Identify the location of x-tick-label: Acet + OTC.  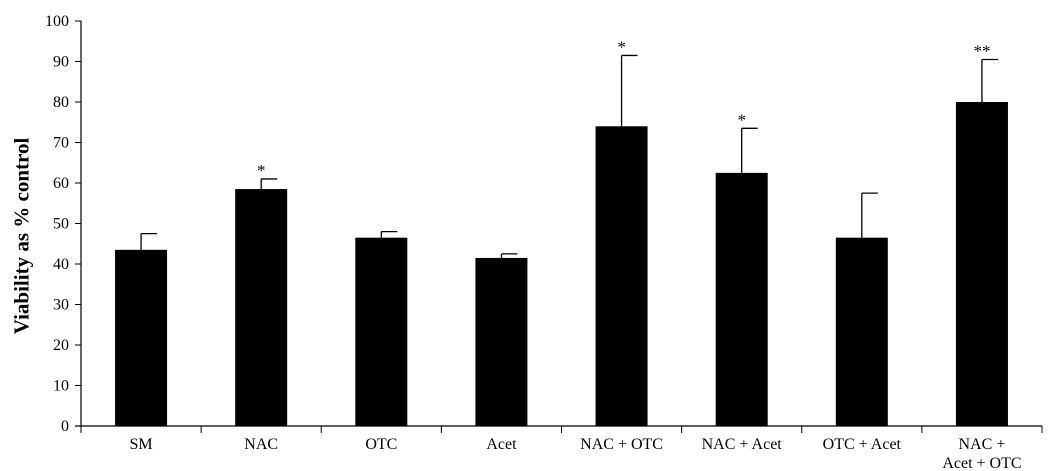
(981, 463).